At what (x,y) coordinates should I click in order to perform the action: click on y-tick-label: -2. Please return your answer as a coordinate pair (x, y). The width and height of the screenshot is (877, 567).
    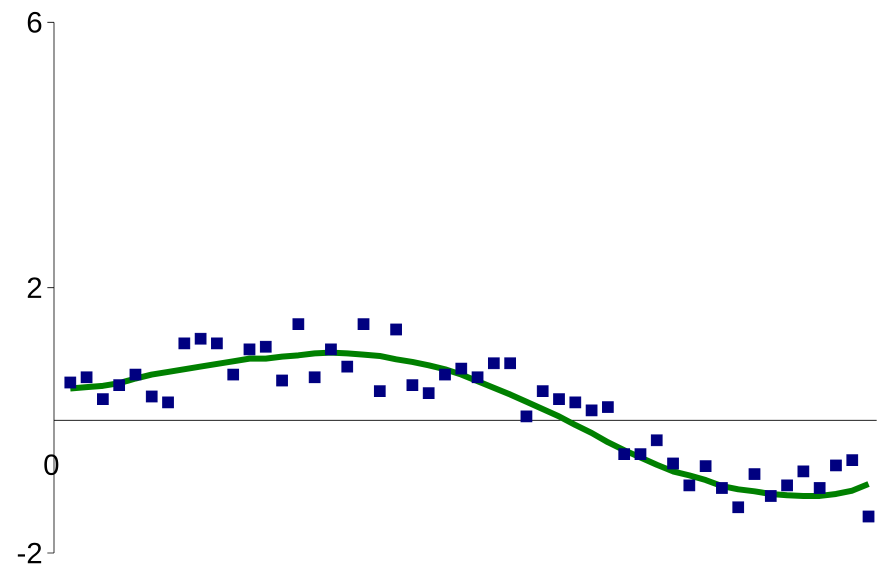
    Looking at the image, I should click on (30, 553).